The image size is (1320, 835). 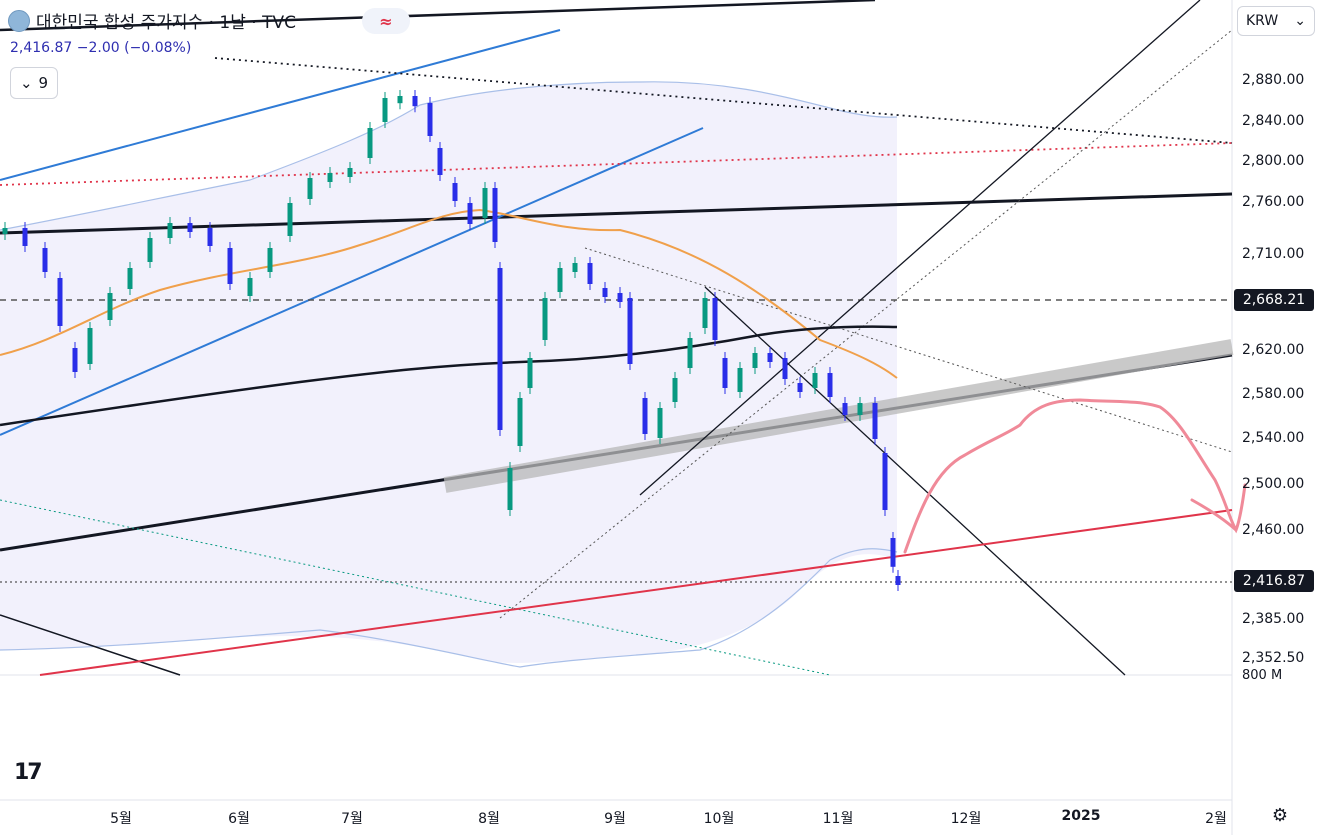 I want to click on channel-upper, so click(x=280, y=105).